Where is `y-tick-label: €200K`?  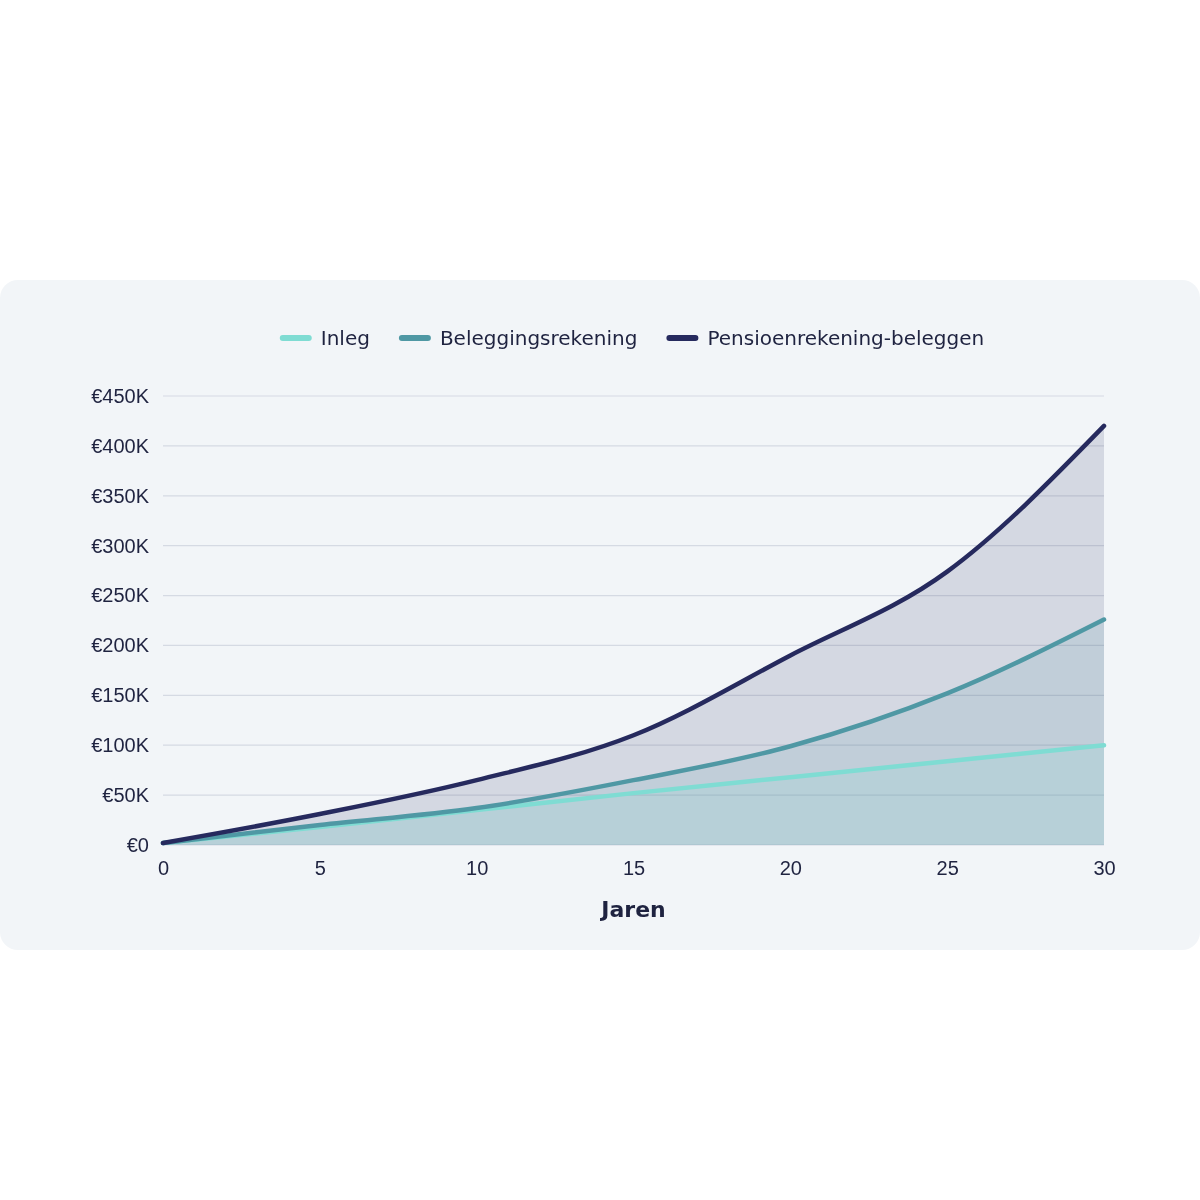
y-tick-label: €200K is located at coordinates (120, 645).